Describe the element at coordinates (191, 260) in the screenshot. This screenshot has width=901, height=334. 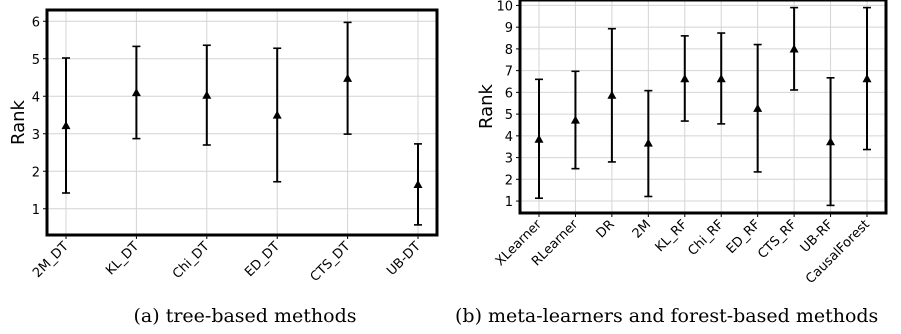
I see `x-tick-label: Chi_DT` at that location.